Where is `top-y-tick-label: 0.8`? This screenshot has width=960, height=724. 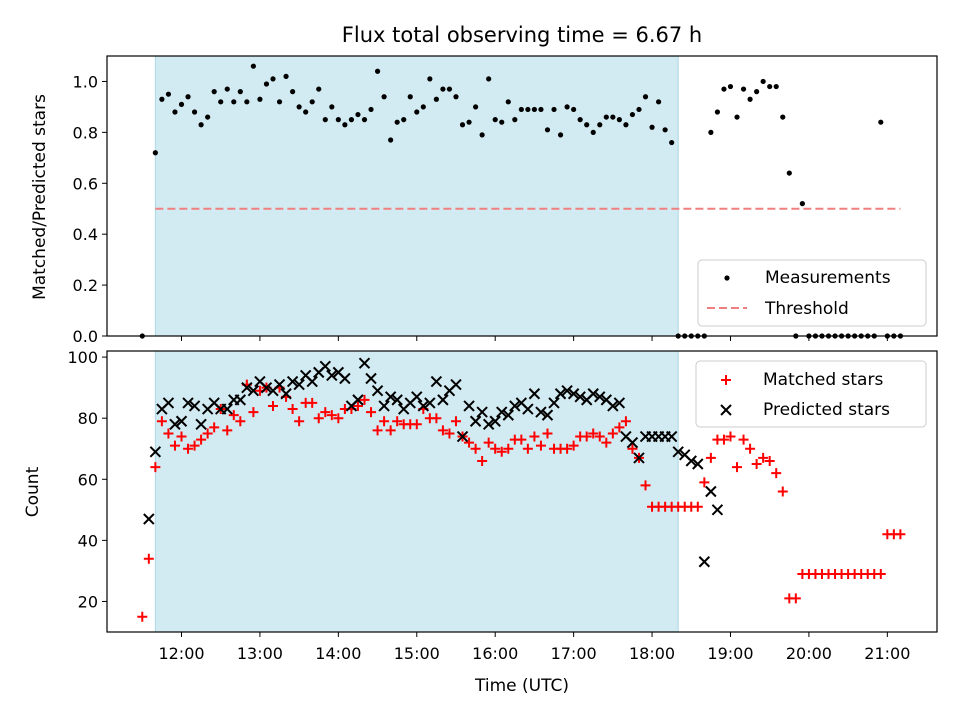
top-y-tick-label: 0.8 is located at coordinates (85, 132).